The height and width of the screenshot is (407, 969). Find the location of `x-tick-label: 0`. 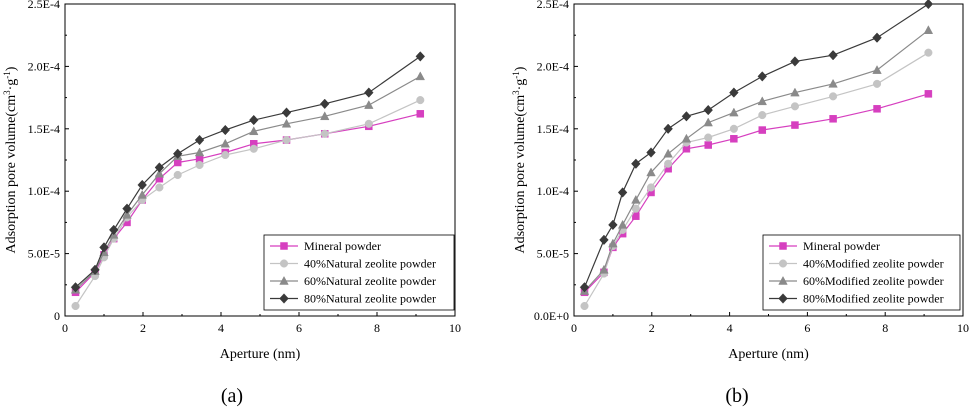

x-tick-label: 0 is located at coordinates (65, 328).